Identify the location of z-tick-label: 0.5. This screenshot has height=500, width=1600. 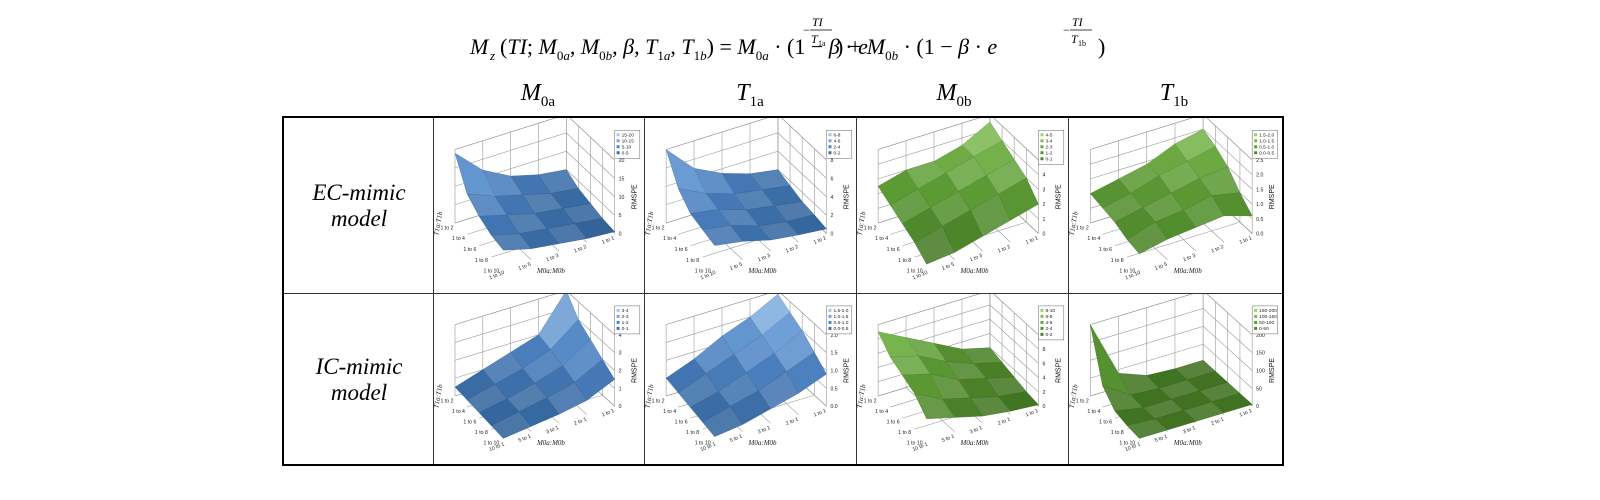
(833, 389).